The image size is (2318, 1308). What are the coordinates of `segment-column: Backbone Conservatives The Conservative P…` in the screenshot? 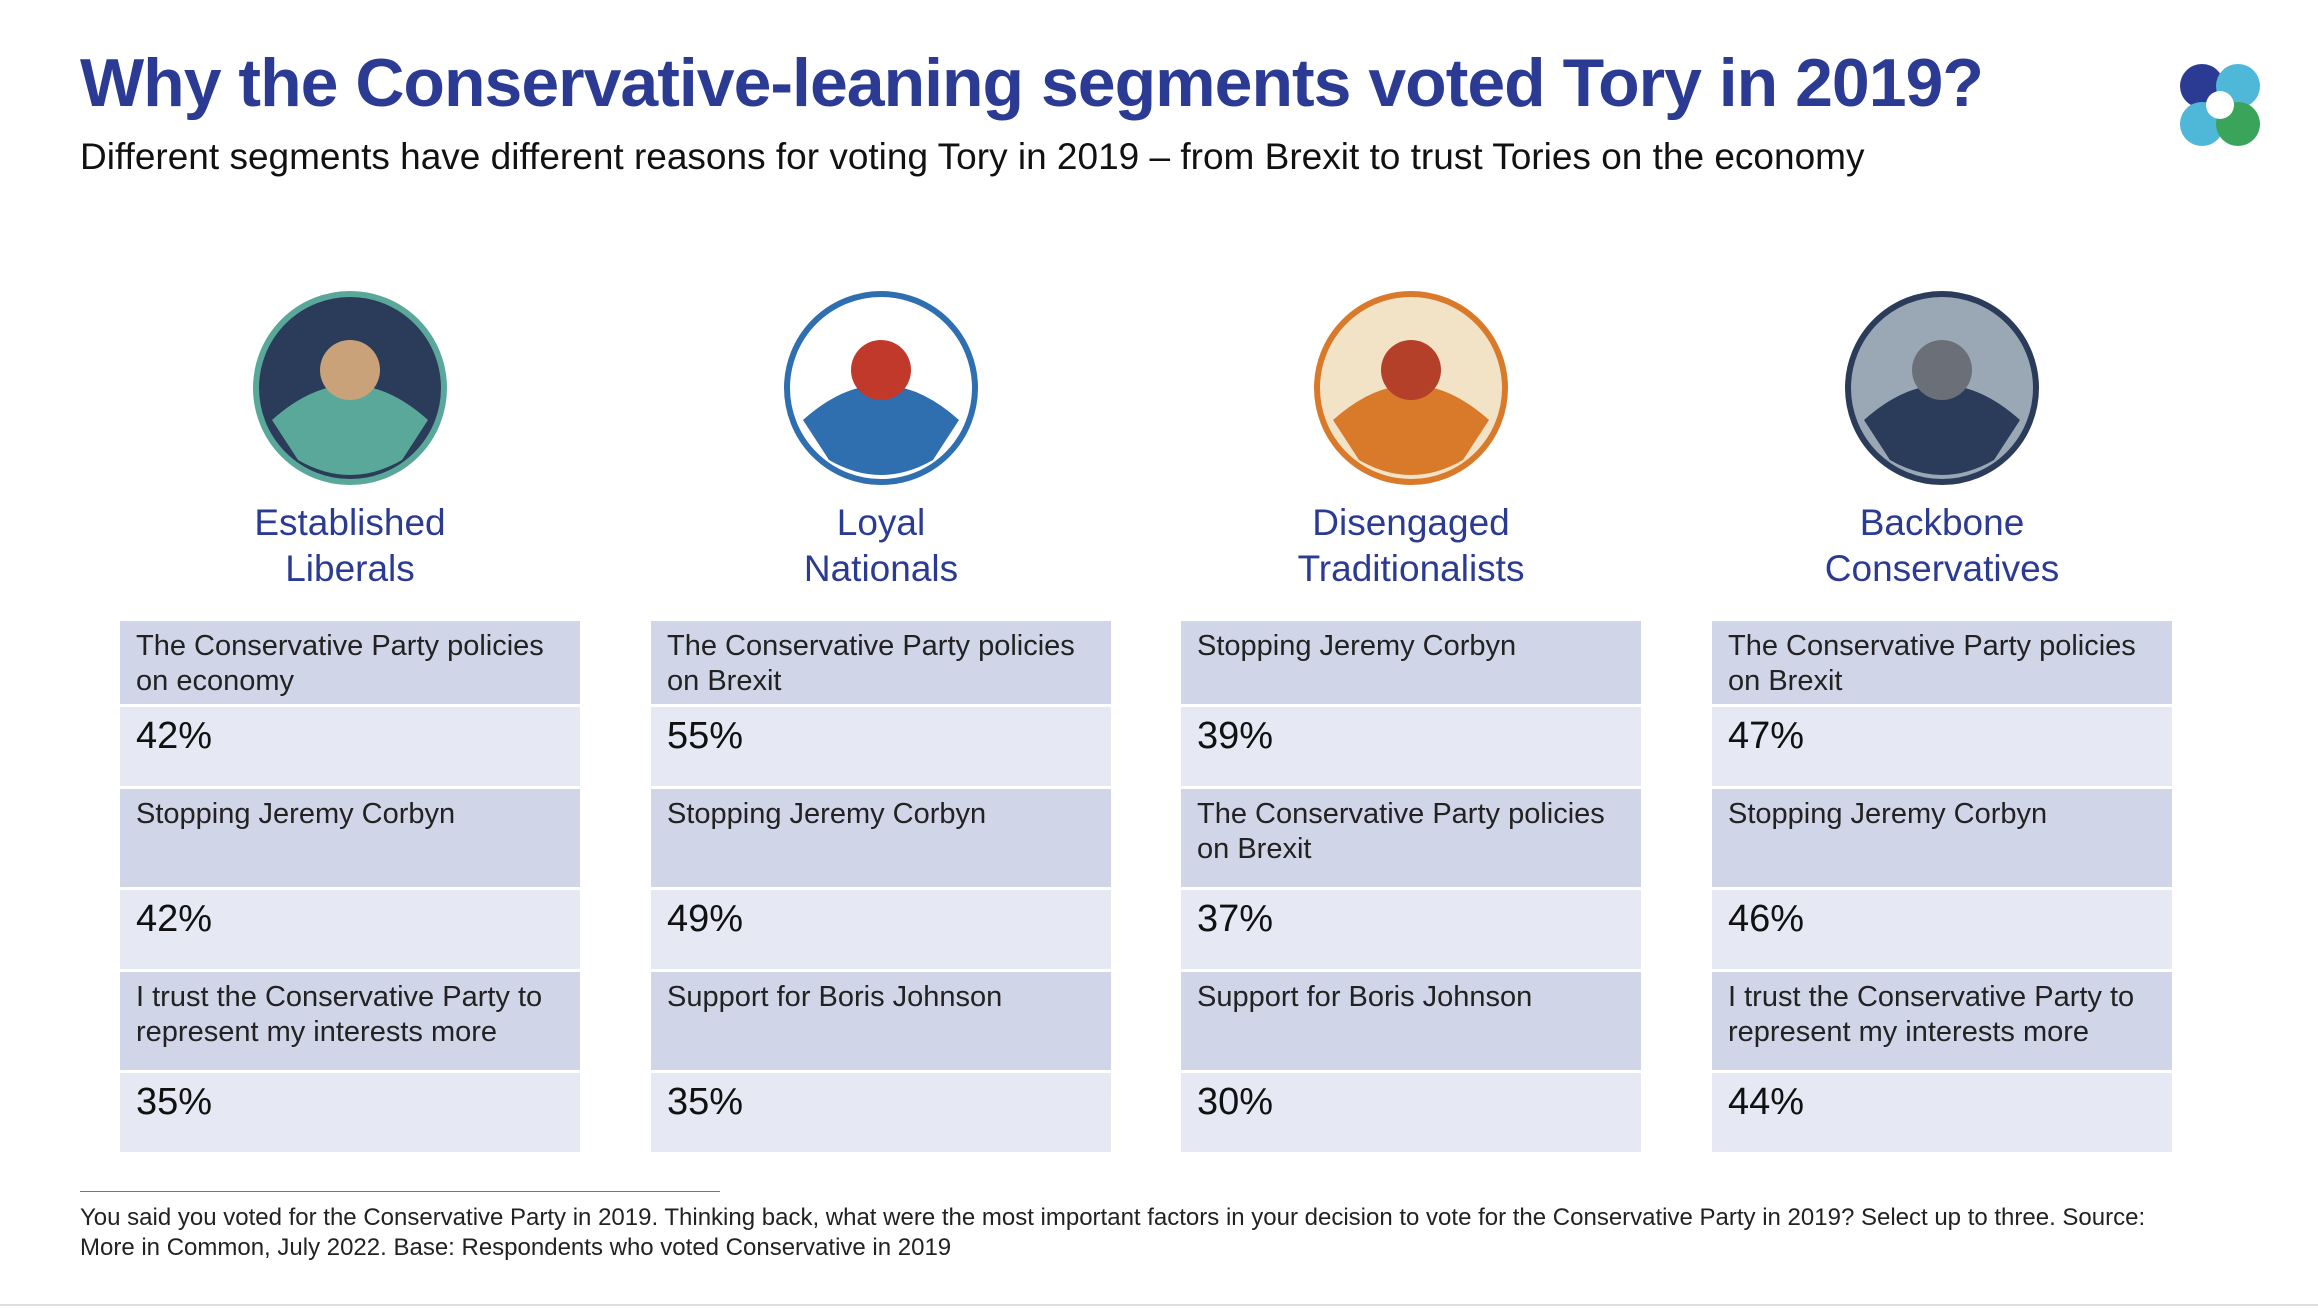 It's located at (1942, 721).